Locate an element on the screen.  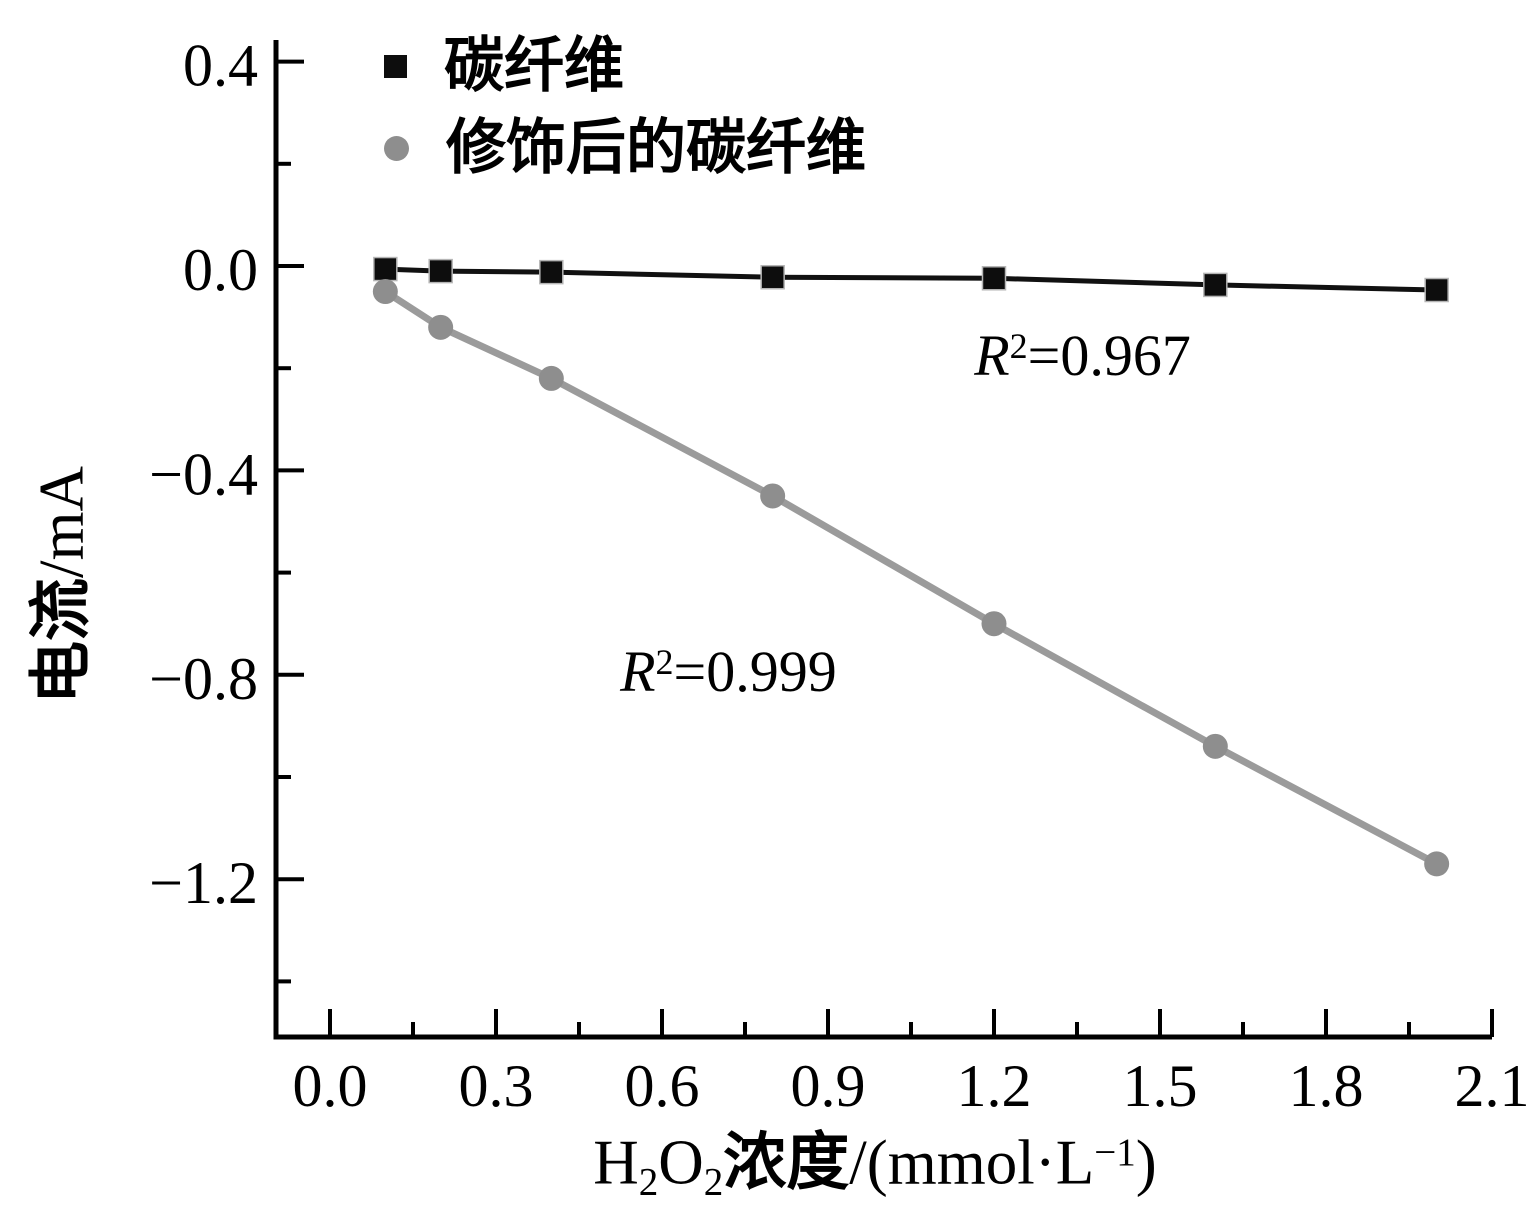
legend-square-marker-icon is located at coordinates (395, 66).